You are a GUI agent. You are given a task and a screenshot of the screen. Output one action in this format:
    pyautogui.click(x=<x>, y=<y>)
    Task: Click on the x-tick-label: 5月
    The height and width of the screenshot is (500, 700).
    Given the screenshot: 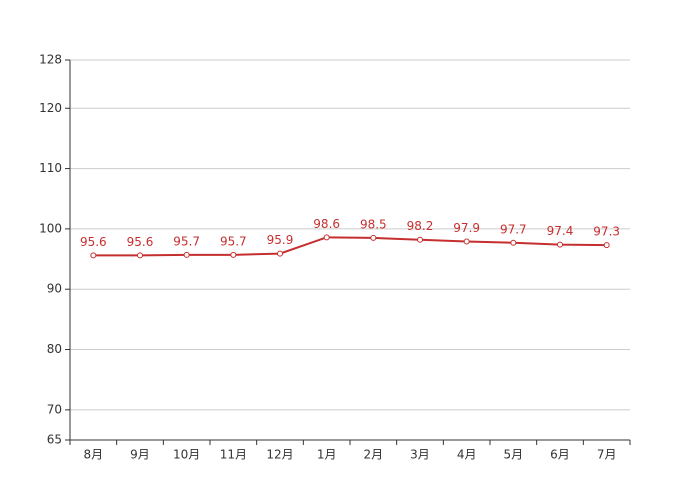 What is the action you would take?
    pyautogui.click(x=514, y=455)
    